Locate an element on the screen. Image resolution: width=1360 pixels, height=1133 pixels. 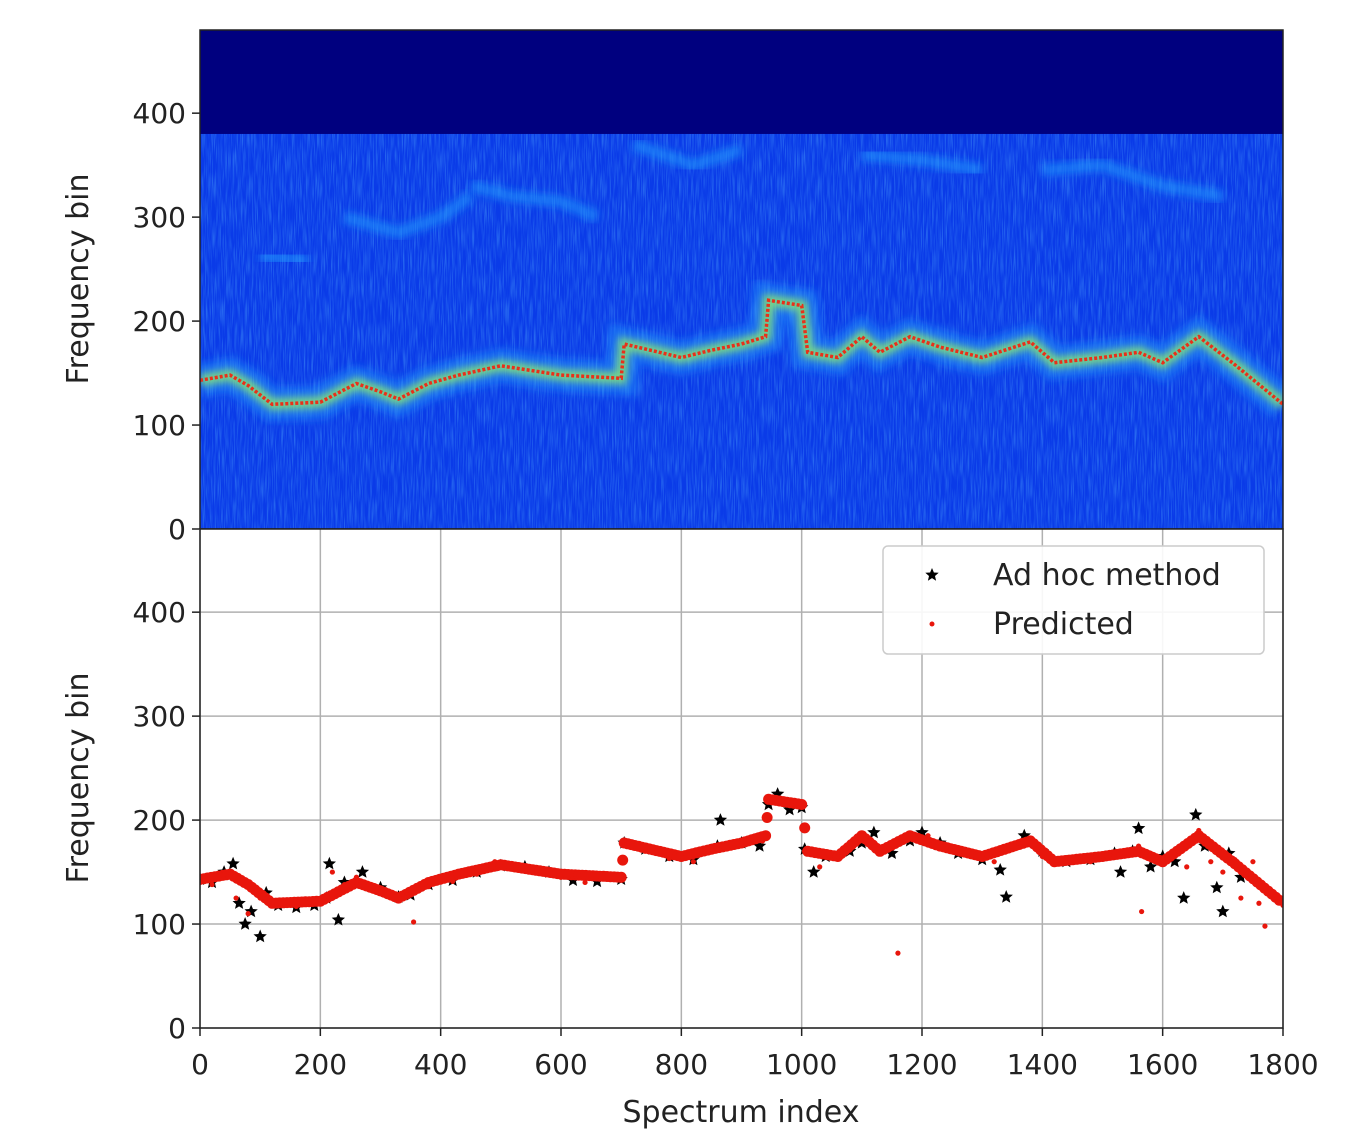
spectrogram-ylabel: Frequency bin is located at coordinates (78, 279).